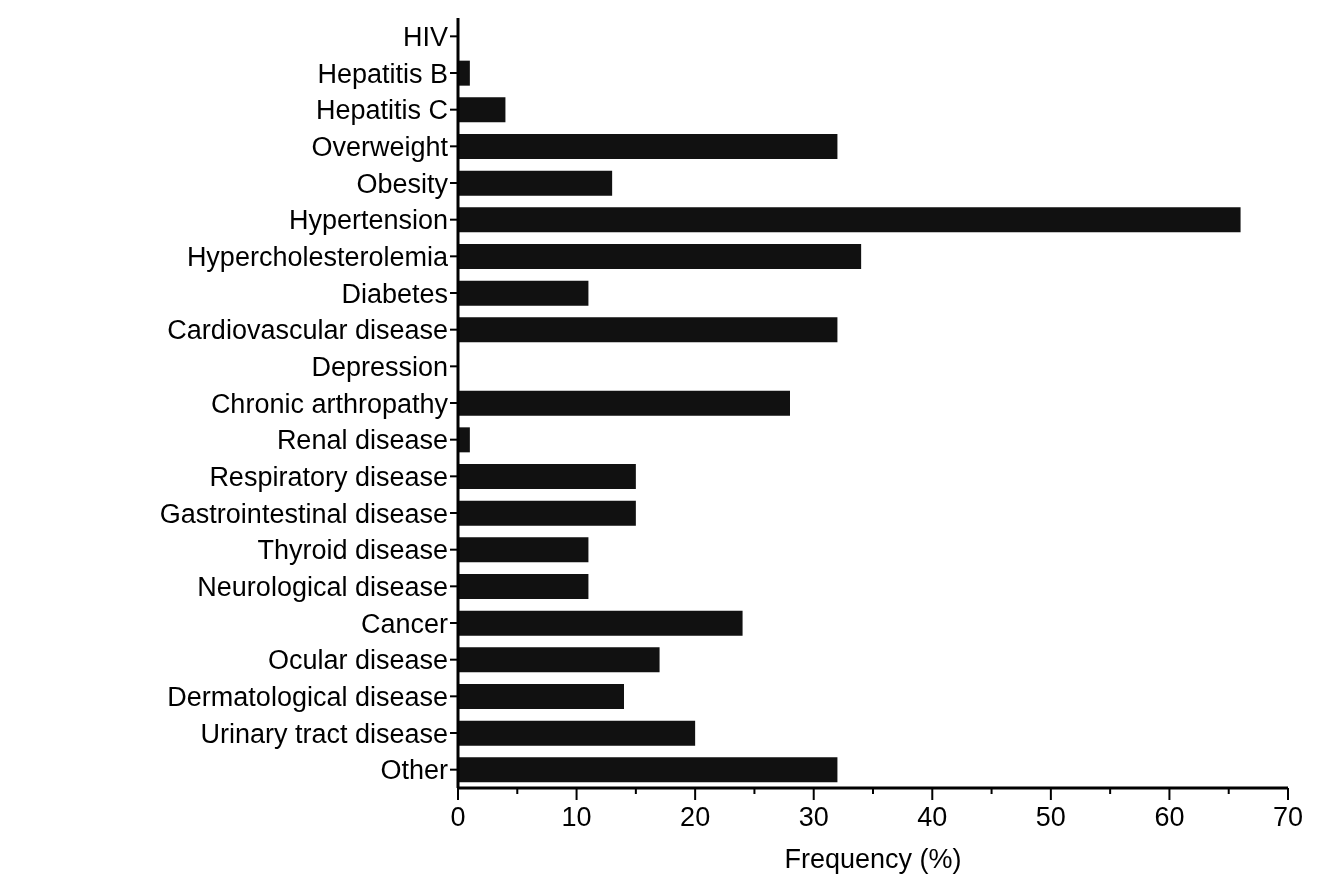 This screenshot has width=1328, height=892. Describe the element at coordinates (328, 476) in the screenshot. I see `y-tick-label: Respiratory disease` at that location.